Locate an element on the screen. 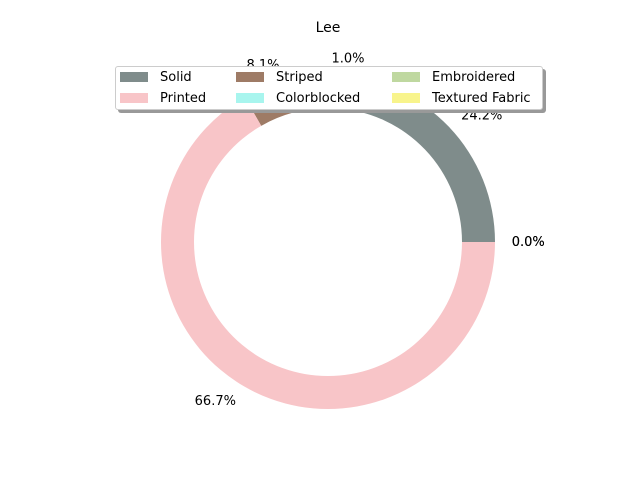 The height and width of the screenshot is (480, 640). legend-label: Solid is located at coordinates (176, 77).